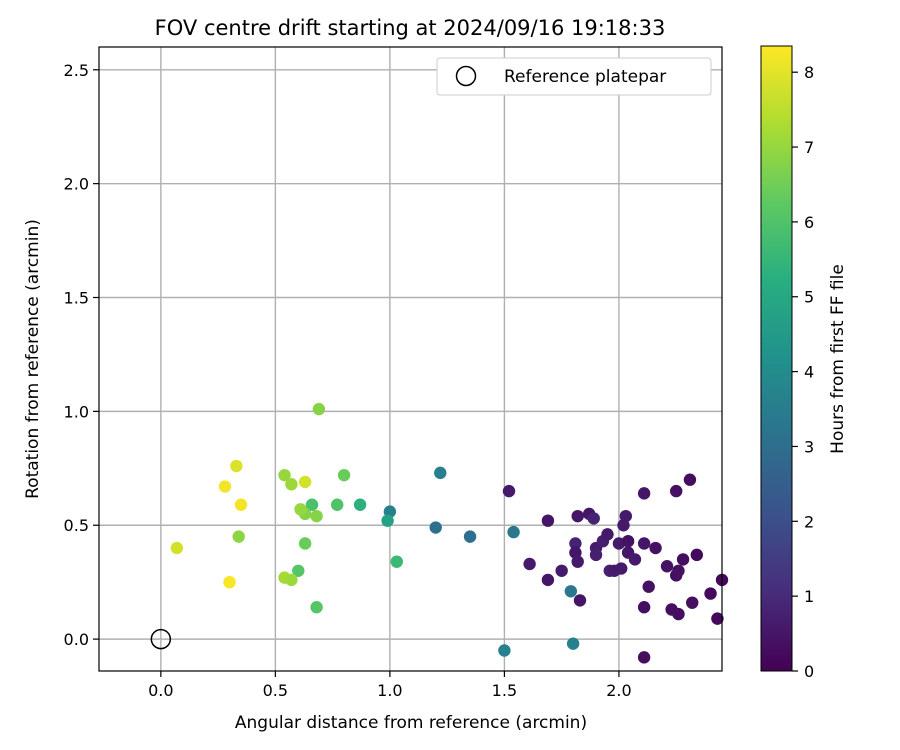 This screenshot has width=900, height=750. Describe the element at coordinates (76, 184) in the screenshot. I see `y-tick-label: 2.0` at that location.